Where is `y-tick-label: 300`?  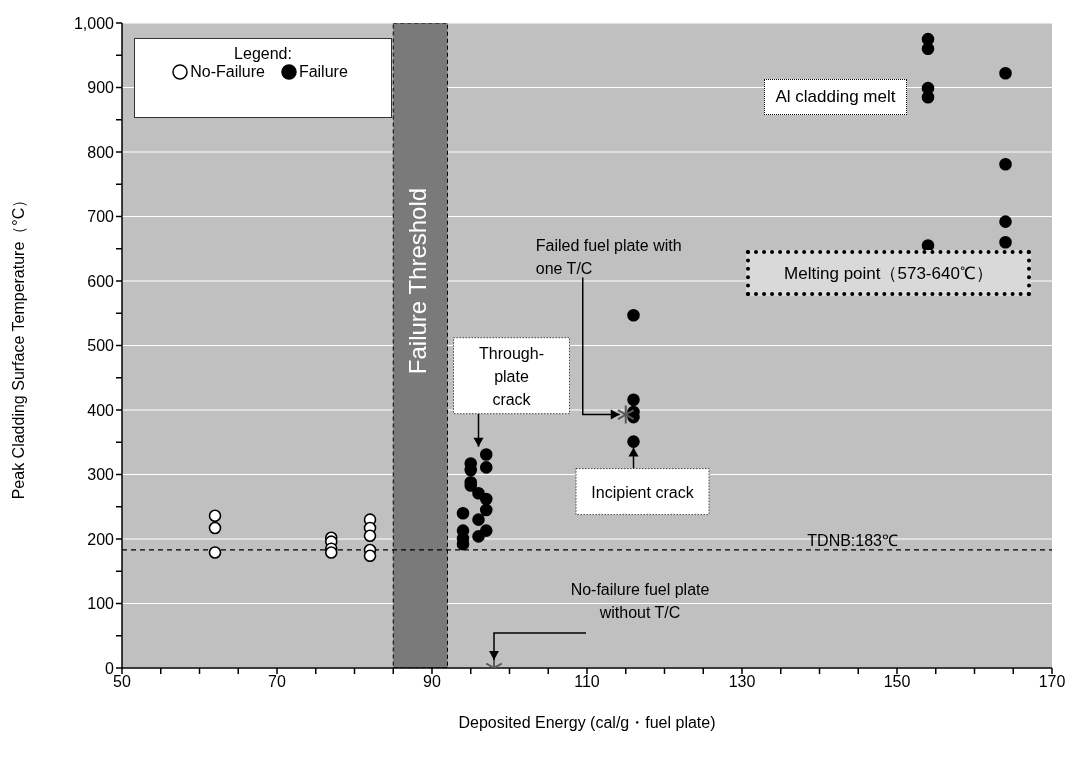
y-tick-label: 300 is located at coordinates (101, 475).